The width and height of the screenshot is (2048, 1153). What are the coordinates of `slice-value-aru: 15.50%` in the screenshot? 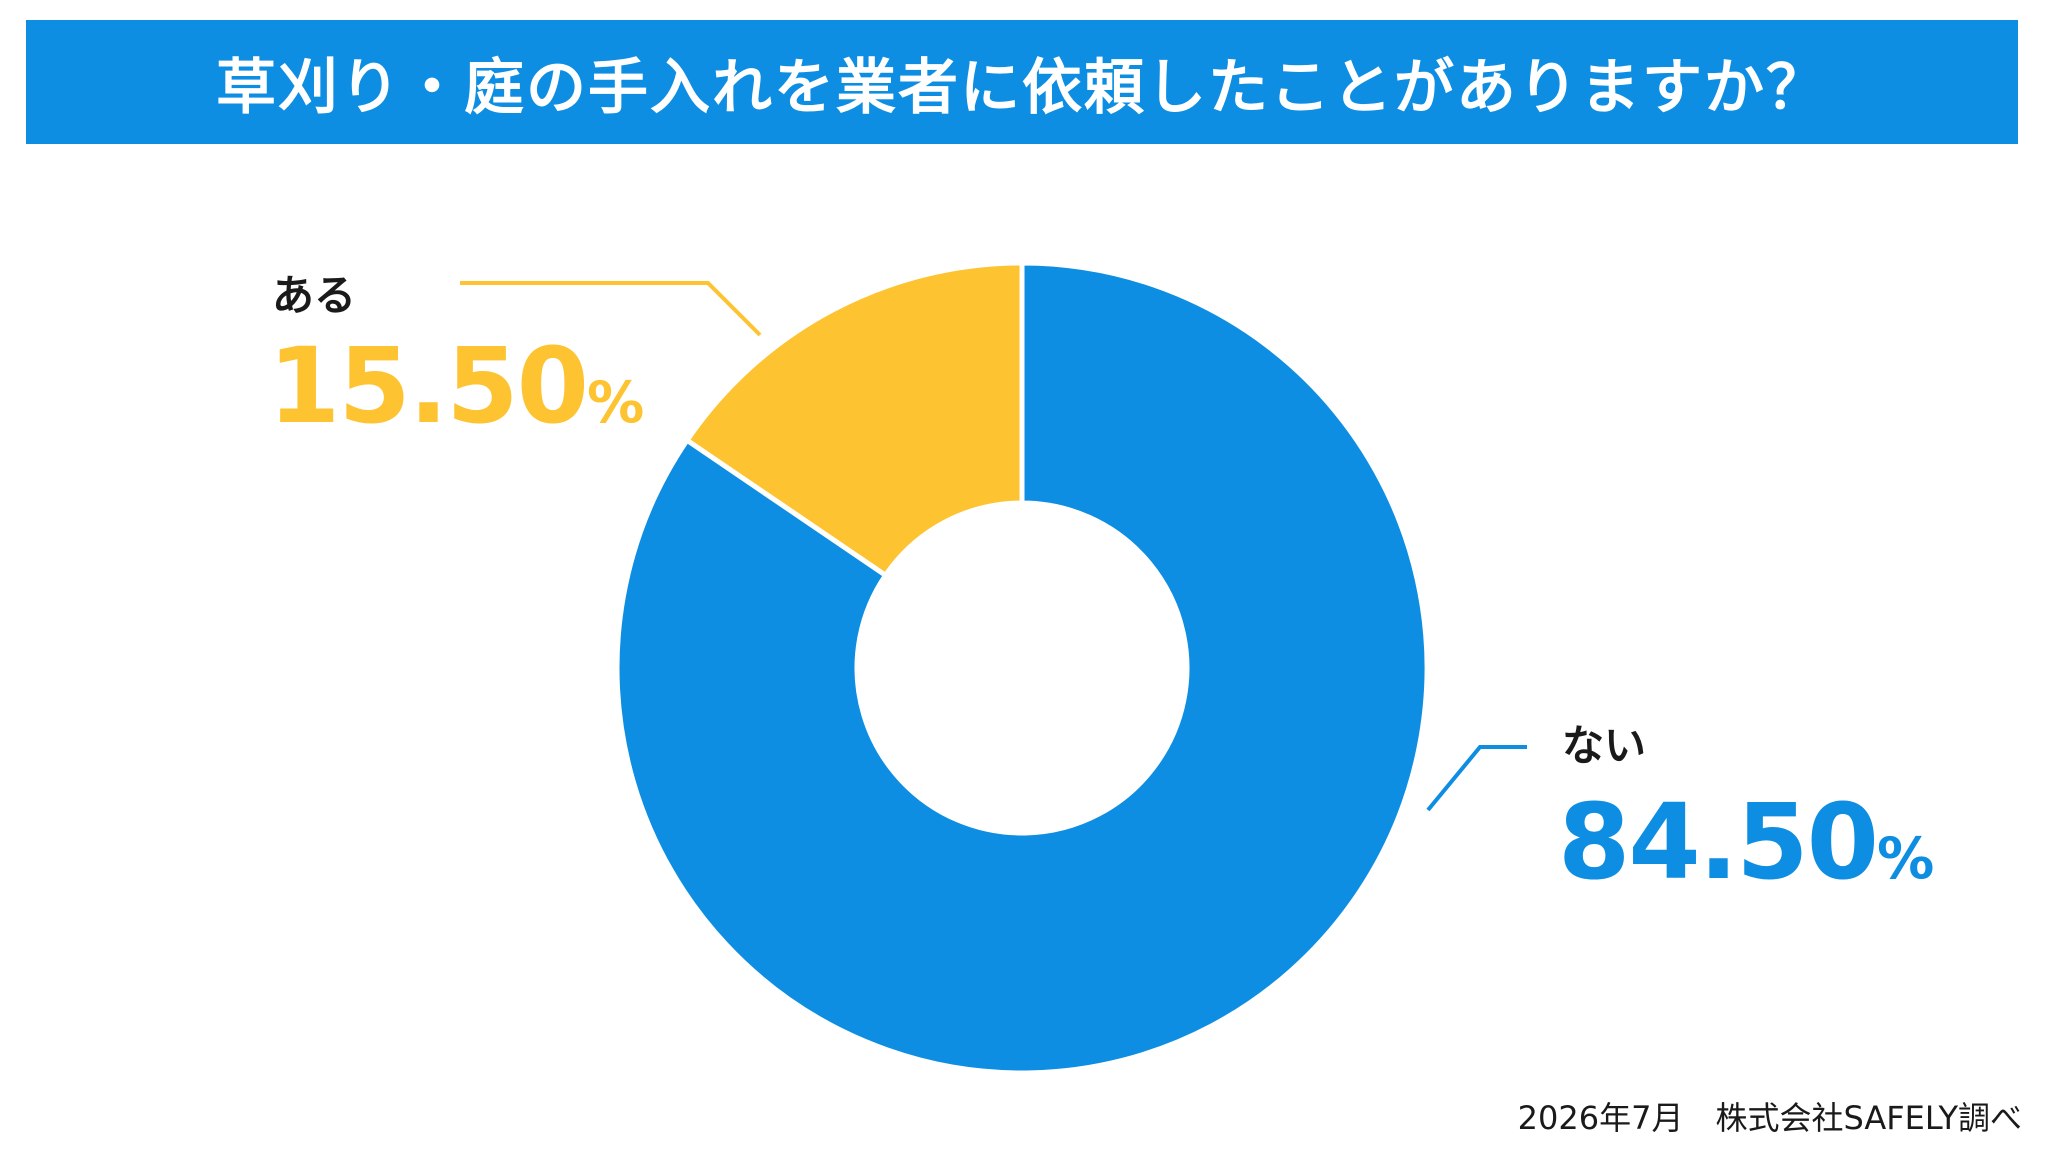 It's located at (456, 386).